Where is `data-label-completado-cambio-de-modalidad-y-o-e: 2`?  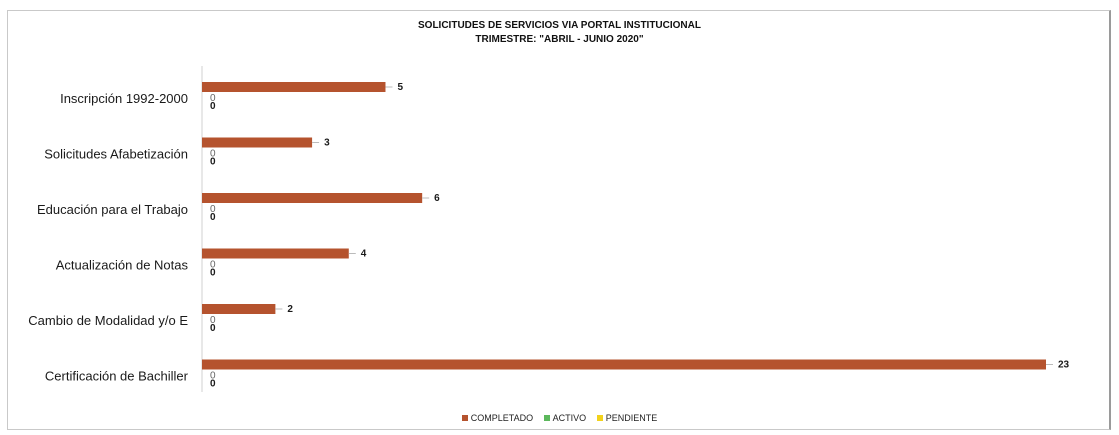 data-label-completado-cambio-de-modalidad-y-o-e: 2 is located at coordinates (290, 309).